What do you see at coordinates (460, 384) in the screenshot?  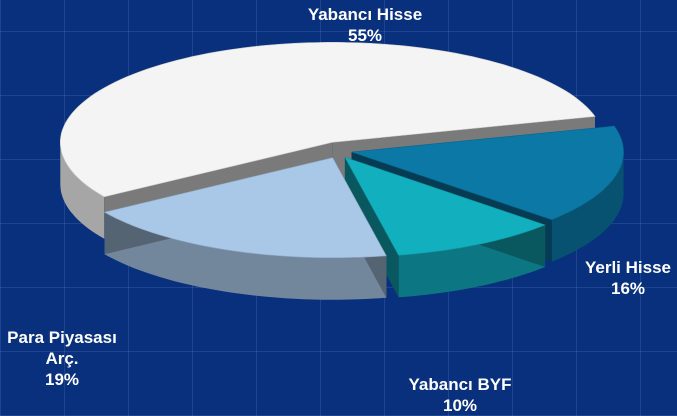 I see `slice-label: Yabancı BYF` at bounding box center [460, 384].